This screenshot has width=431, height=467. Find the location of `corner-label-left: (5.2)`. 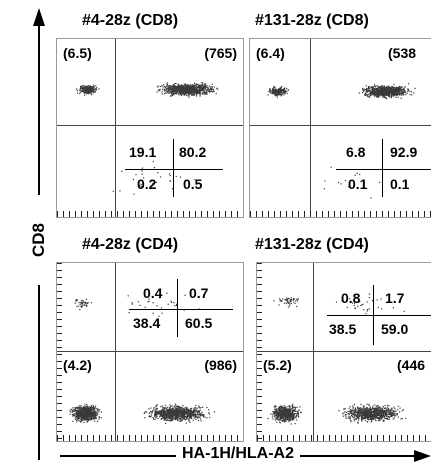

corner-label-left: (5.2) is located at coordinates (277, 365).